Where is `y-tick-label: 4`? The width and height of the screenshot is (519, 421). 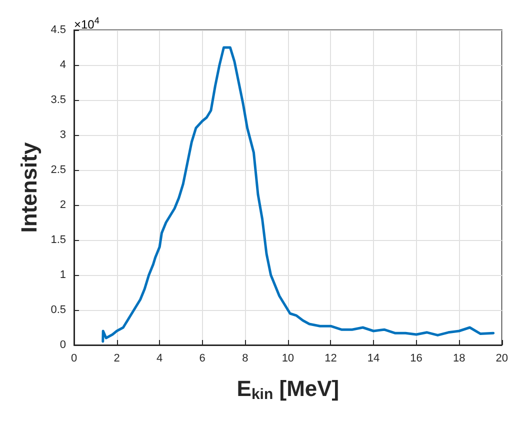
y-tick-label: 4 is located at coordinates (63, 65).